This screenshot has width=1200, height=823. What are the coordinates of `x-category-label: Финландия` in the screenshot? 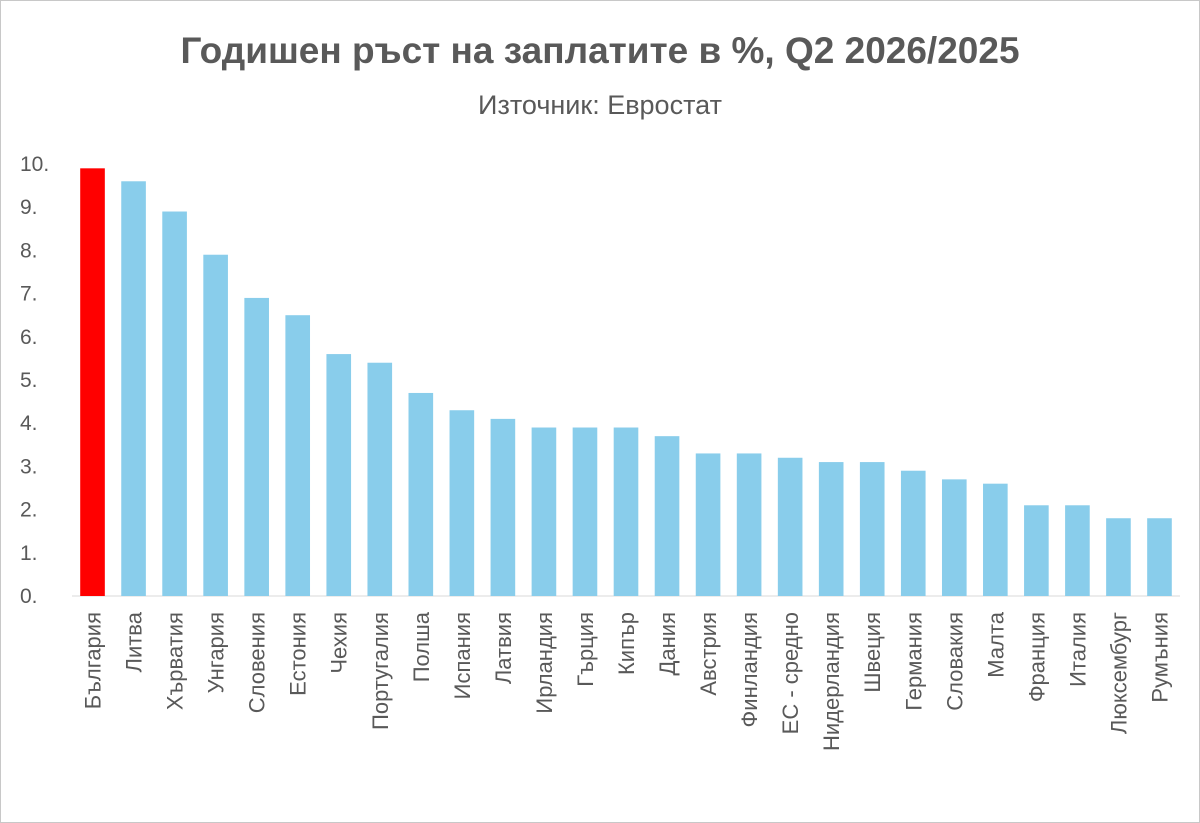 It's located at (749, 669).